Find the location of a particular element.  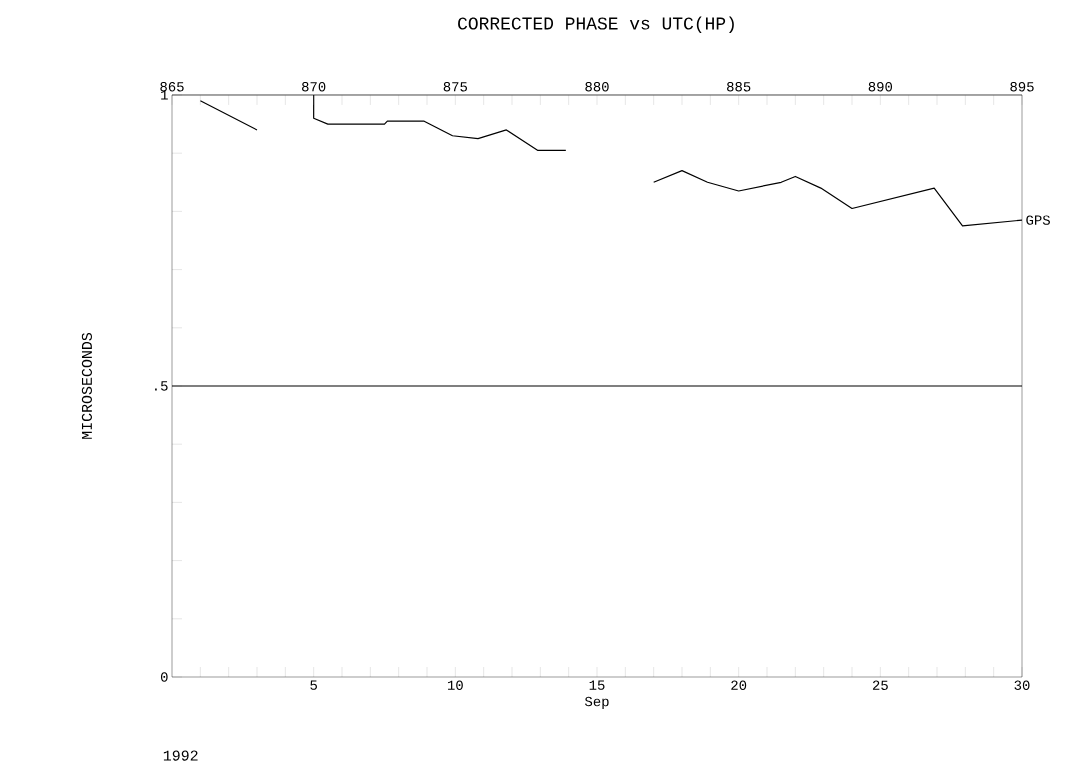

x-tick-label: 20 is located at coordinates (739, 685).